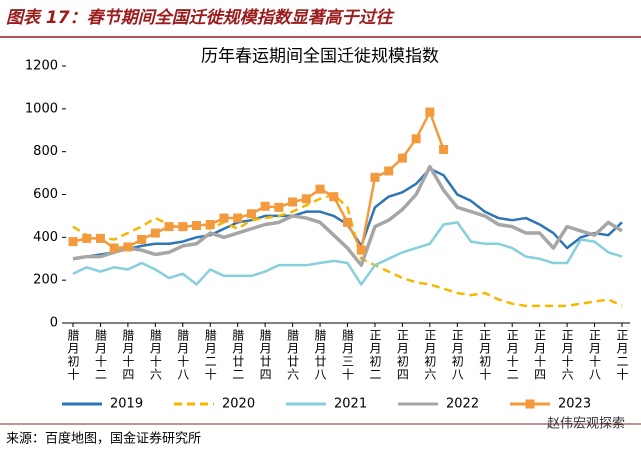 The height and width of the screenshot is (451, 641). Describe the element at coordinates (462, 404) in the screenshot. I see `legend-label: 2022` at that location.